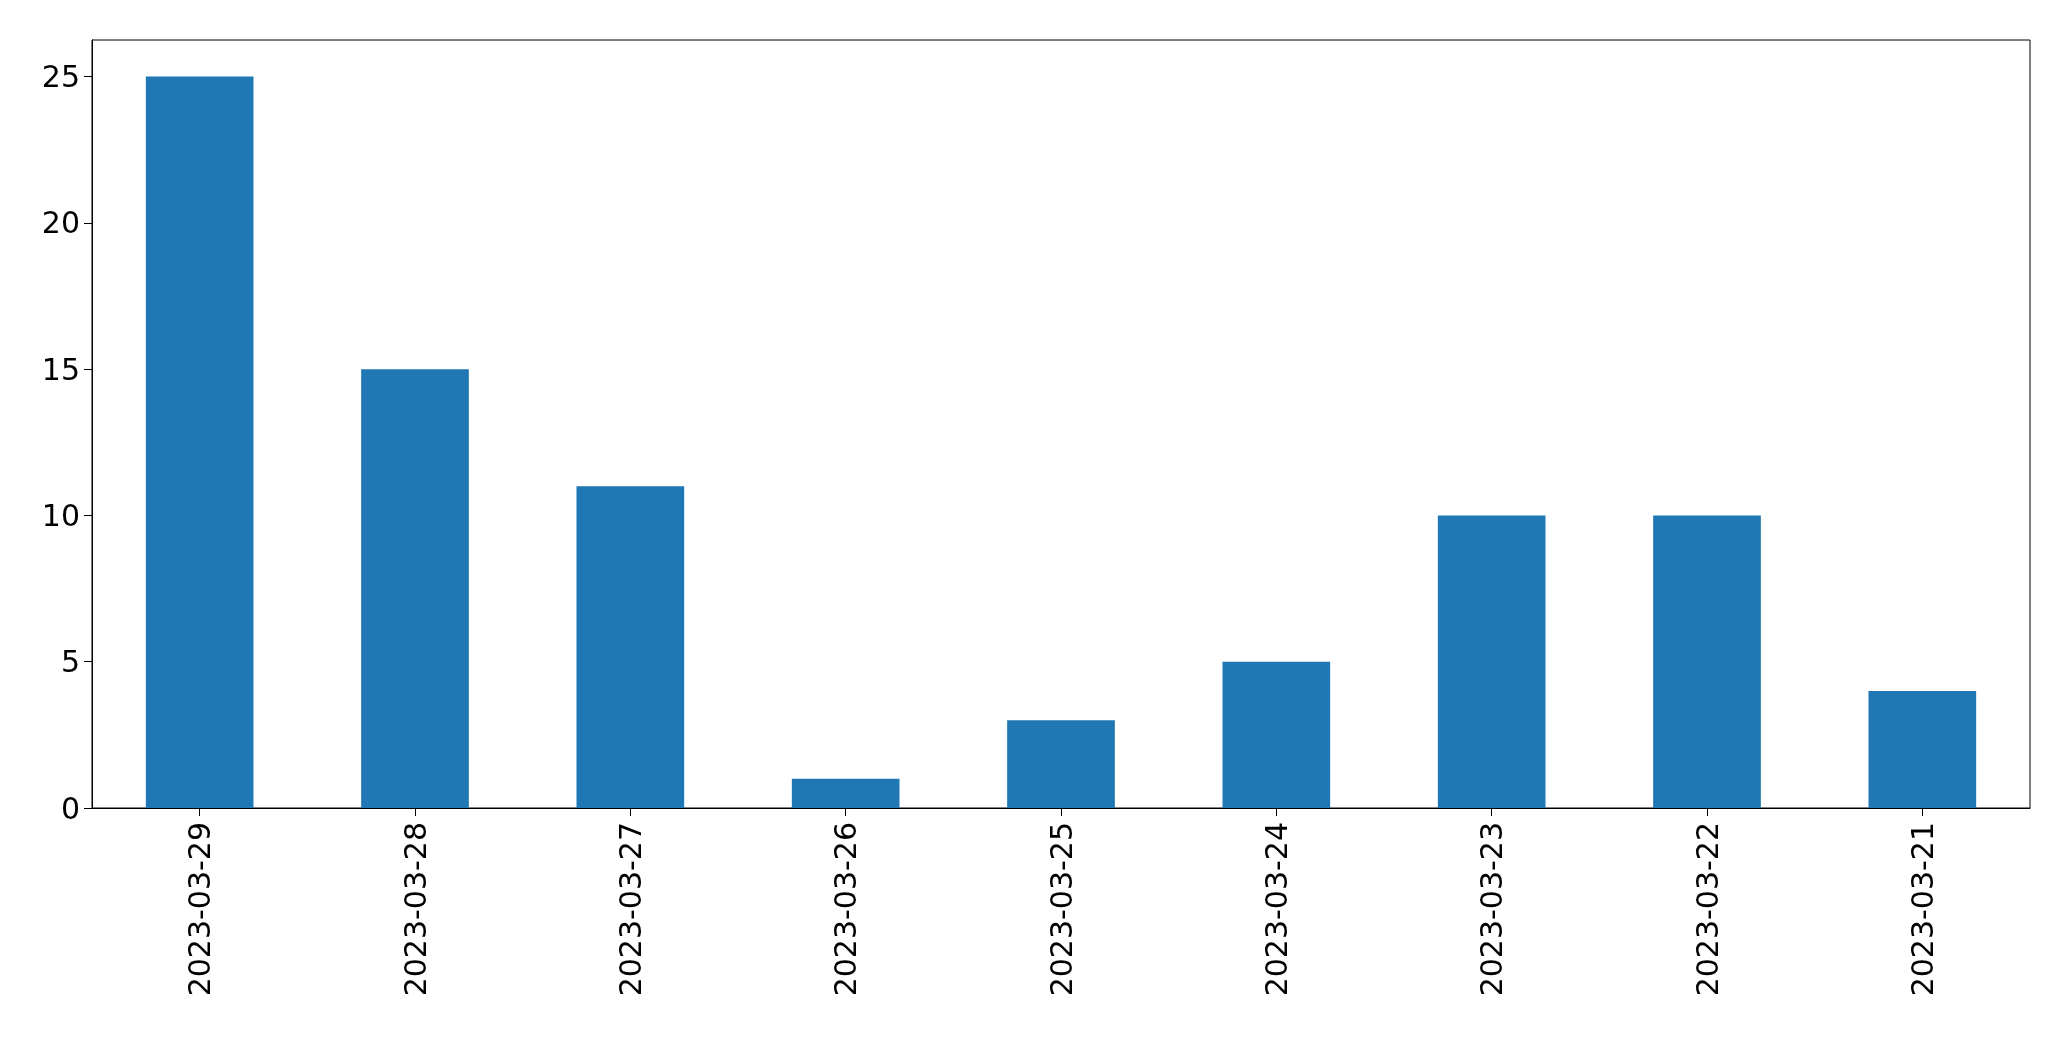  I want to click on y-tick-label: 20, so click(60, 223).